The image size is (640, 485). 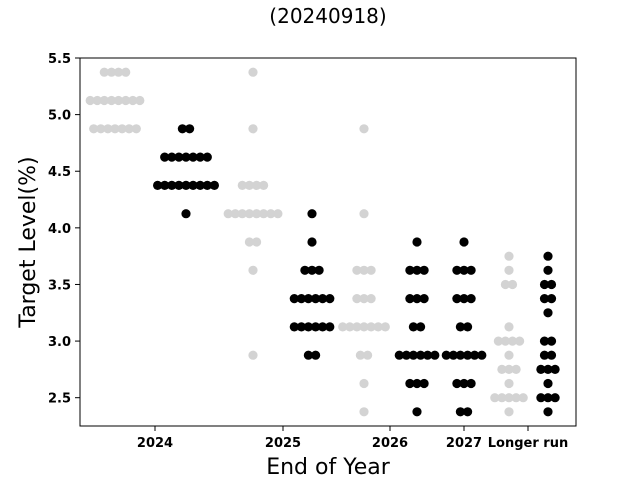 What do you see at coordinates (155, 443) in the screenshot?
I see `x-tick-label: 2024` at bounding box center [155, 443].